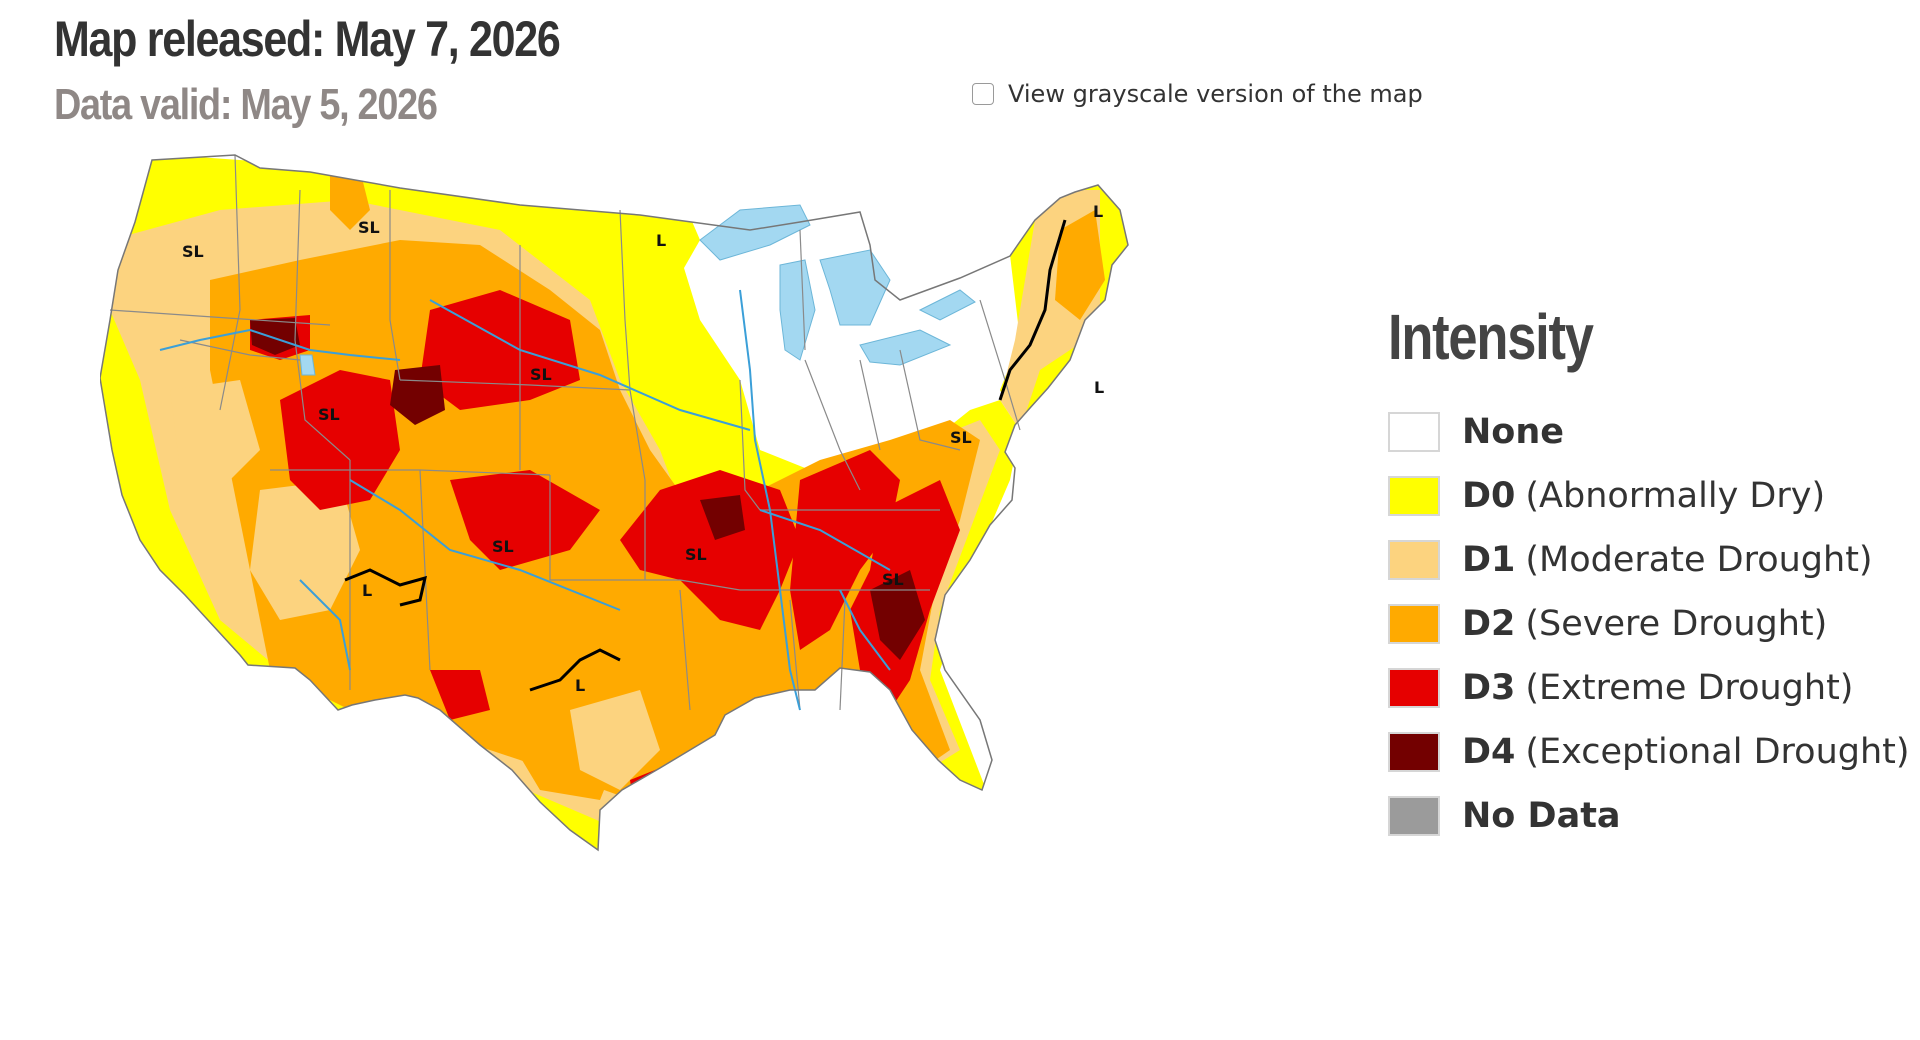 The height and width of the screenshot is (1040, 1920). I want to click on legend-code: None, so click(1513, 432).